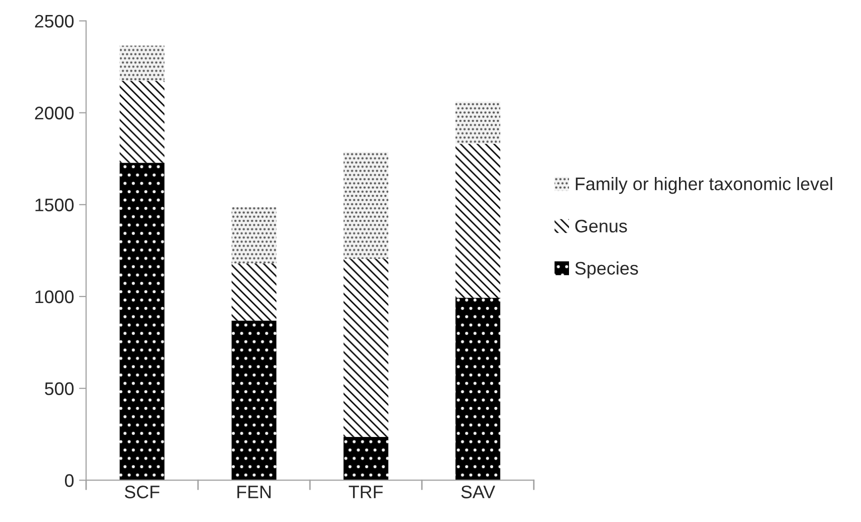  I want to click on y-tick-label: 1000, so click(55, 297).